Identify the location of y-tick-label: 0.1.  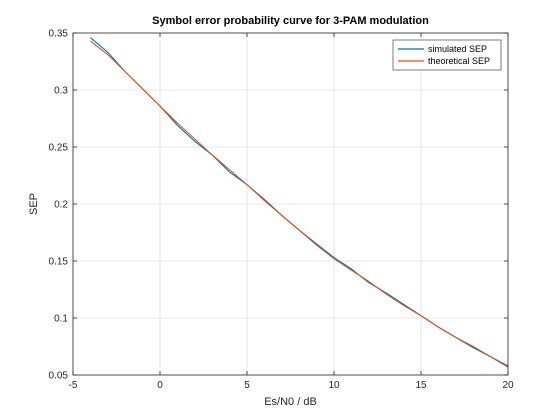
(61, 319).